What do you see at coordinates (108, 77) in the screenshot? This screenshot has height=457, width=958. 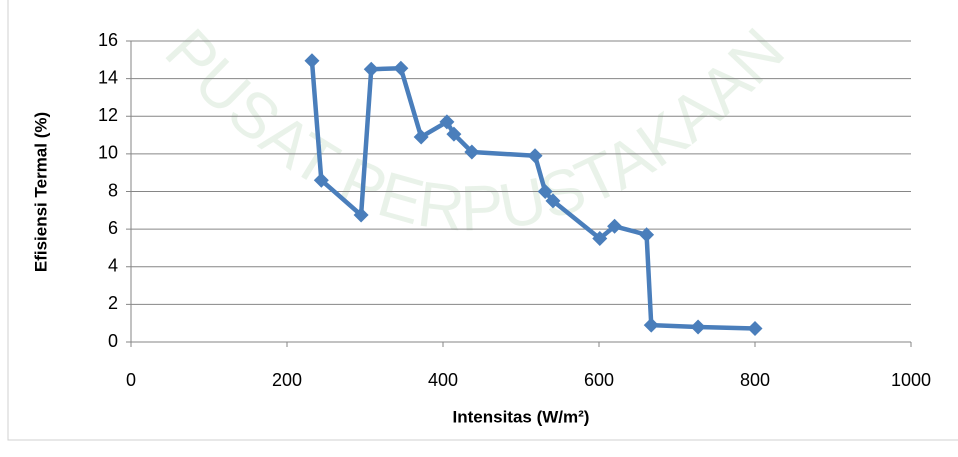 I see `y-tick-label: 14` at bounding box center [108, 77].